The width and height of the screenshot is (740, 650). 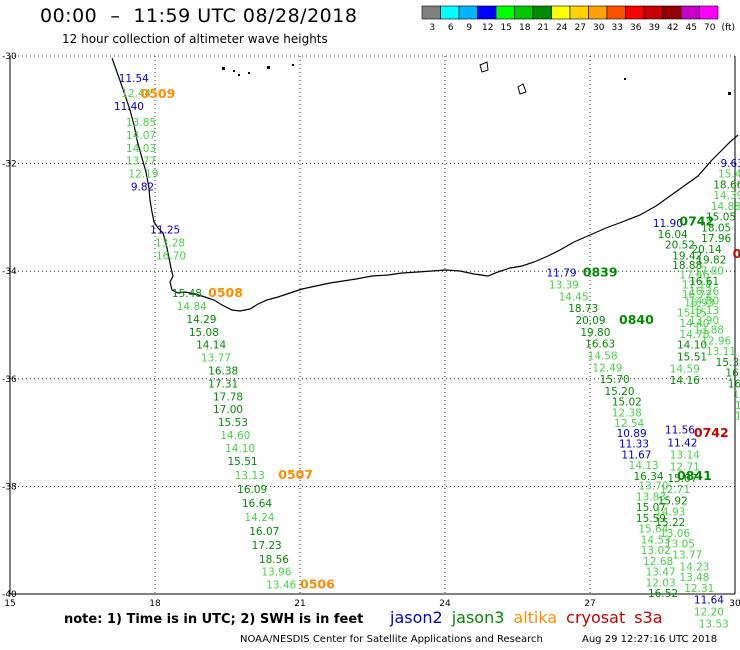 What do you see at coordinates (697, 295) in the screenshot?
I see `wave-height-value: 16.72` at bounding box center [697, 295].